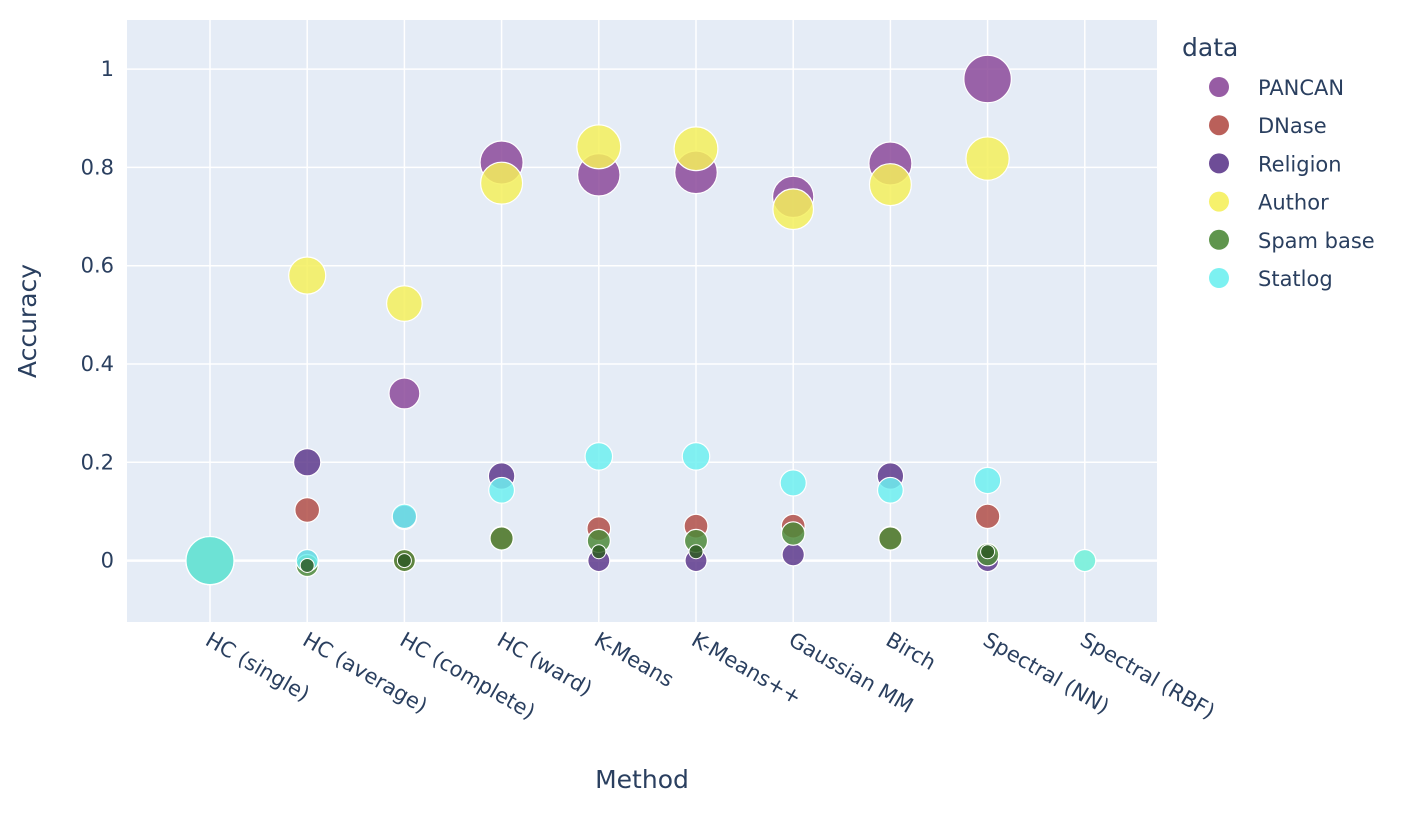  I want to click on legend-label-pancan: PANCAN, so click(1301, 88).